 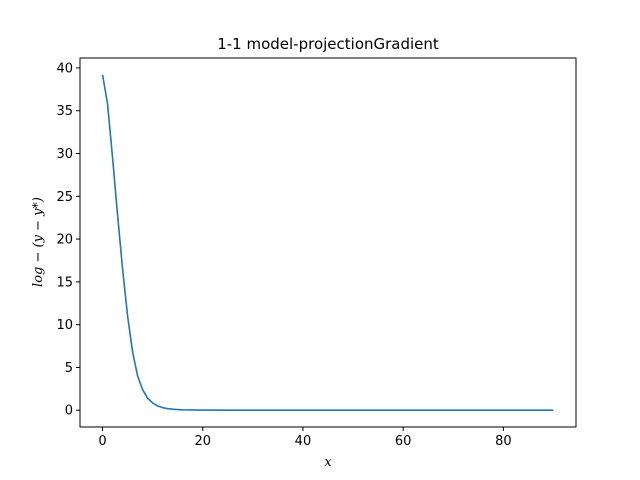 What do you see at coordinates (64, 68) in the screenshot?
I see `y-tick-label-8: 40` at bounding box center [64, 68].